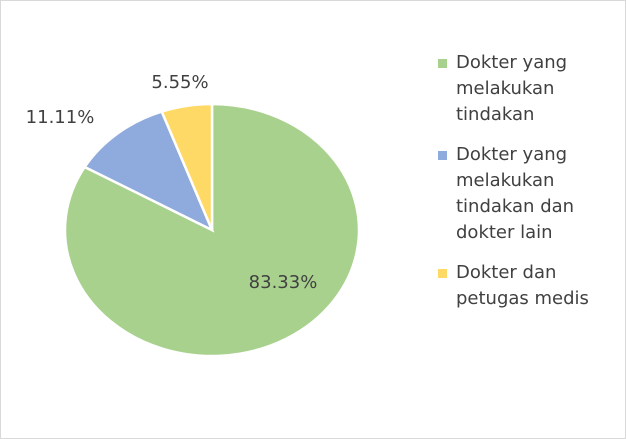 The image size is (626, 439). What do you see at coordinates (283, 282) in the screenshot?
I see `data-label: 83.33%` at bounding box center [283, 282].